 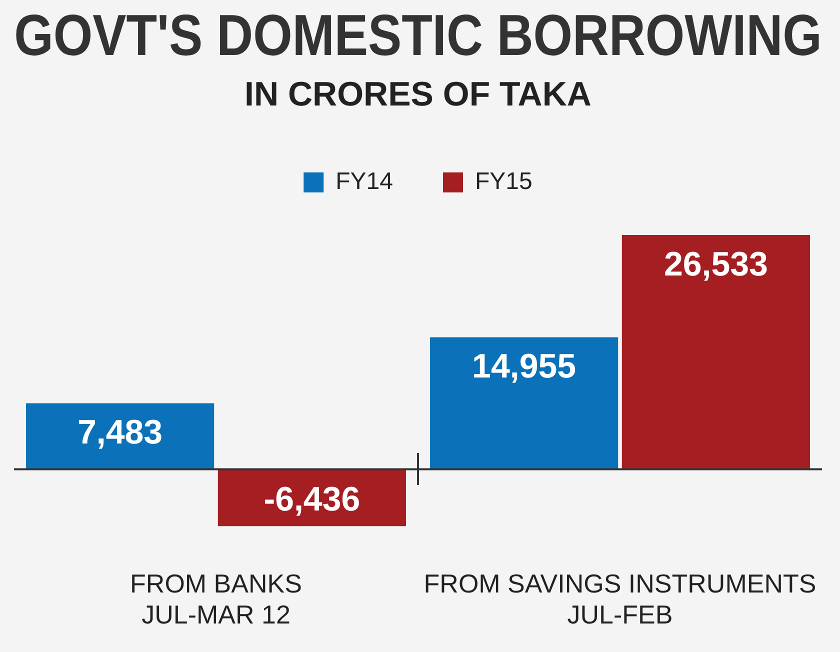 What do you see at coordinates (312, 499) in the screenshot?
I see `data-label: -6,436` at bounding box center [312, 499].